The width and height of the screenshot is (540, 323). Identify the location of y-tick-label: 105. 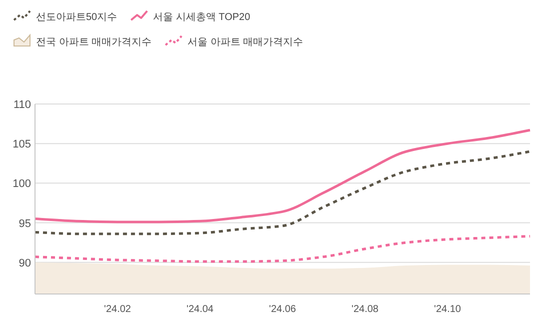
(21, 144).